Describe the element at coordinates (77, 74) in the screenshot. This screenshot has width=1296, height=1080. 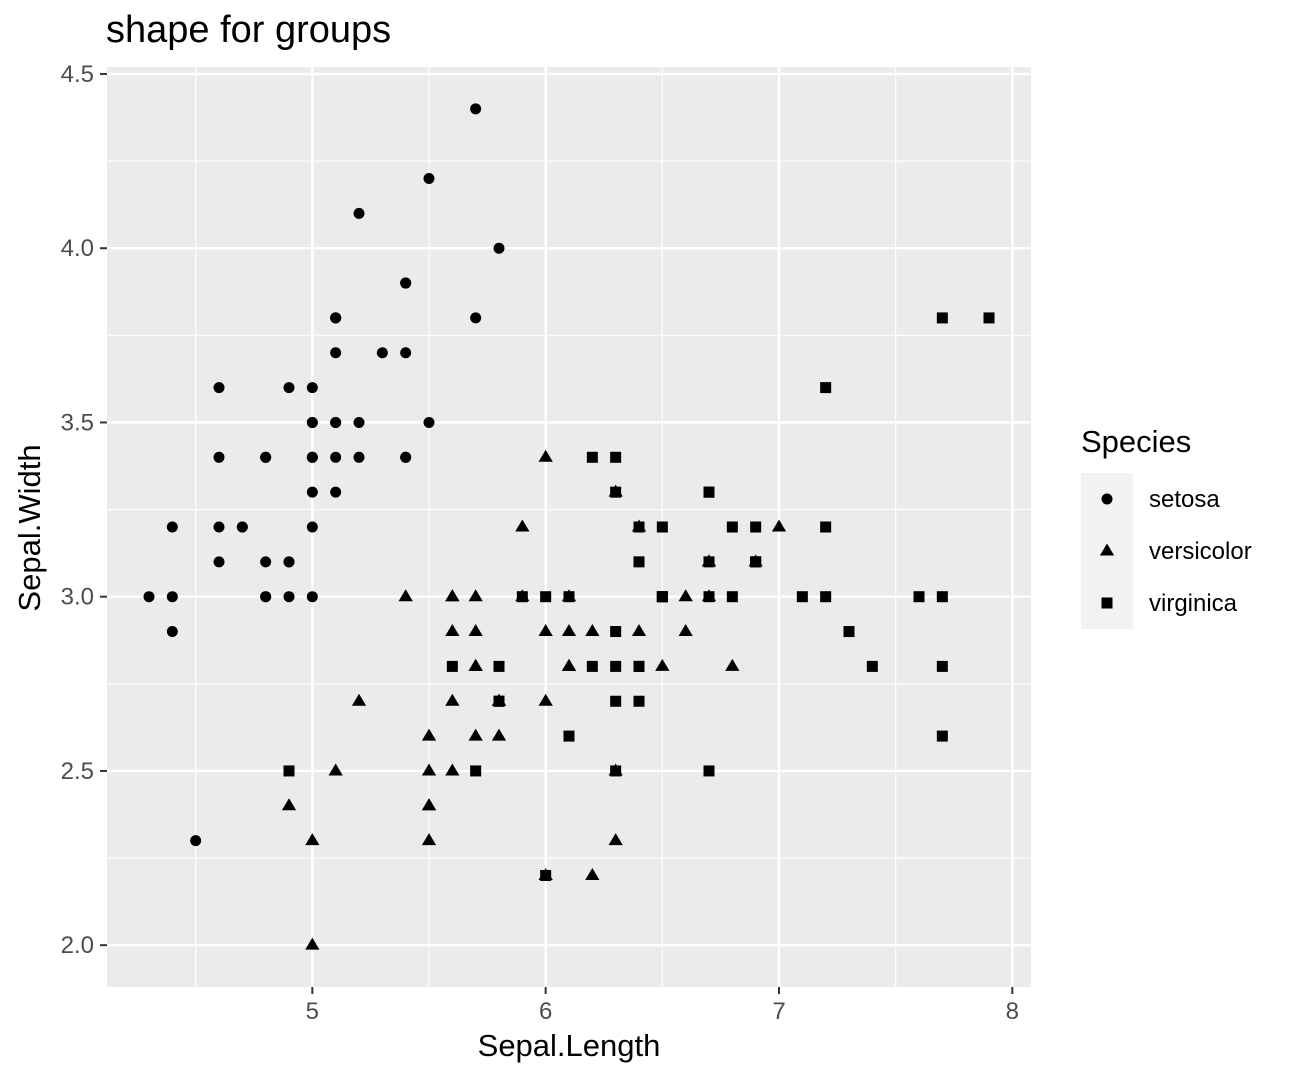
I see `y-tick-label: 4.5` at that location.